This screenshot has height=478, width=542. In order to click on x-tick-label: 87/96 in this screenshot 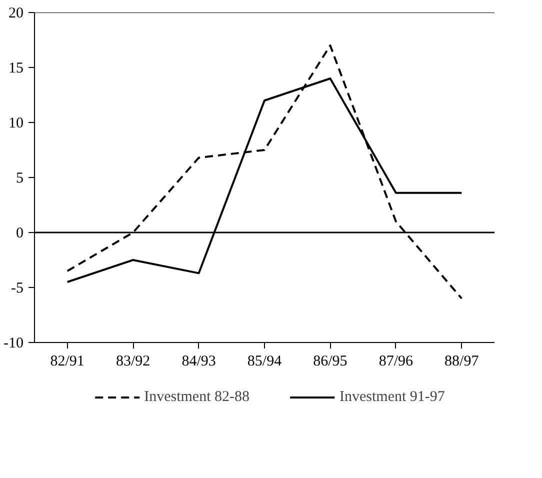, I will do `click(396, 362)`.